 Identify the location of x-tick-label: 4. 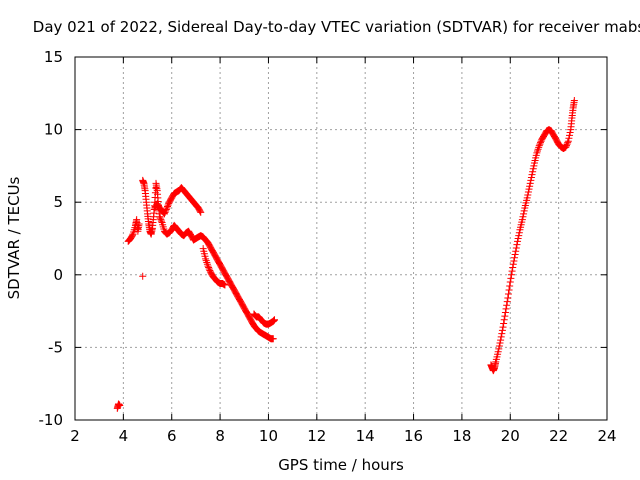
(124, 436).